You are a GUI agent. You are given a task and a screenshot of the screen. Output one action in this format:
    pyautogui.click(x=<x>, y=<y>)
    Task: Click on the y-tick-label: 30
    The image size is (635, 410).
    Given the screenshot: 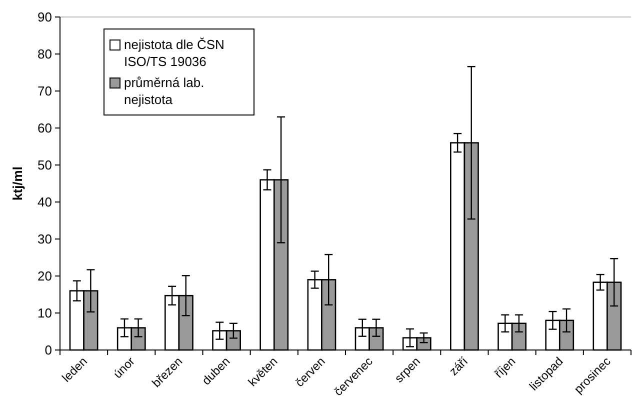 What is the action you would take?
    pyautogui.click(x=45, y=239)
    